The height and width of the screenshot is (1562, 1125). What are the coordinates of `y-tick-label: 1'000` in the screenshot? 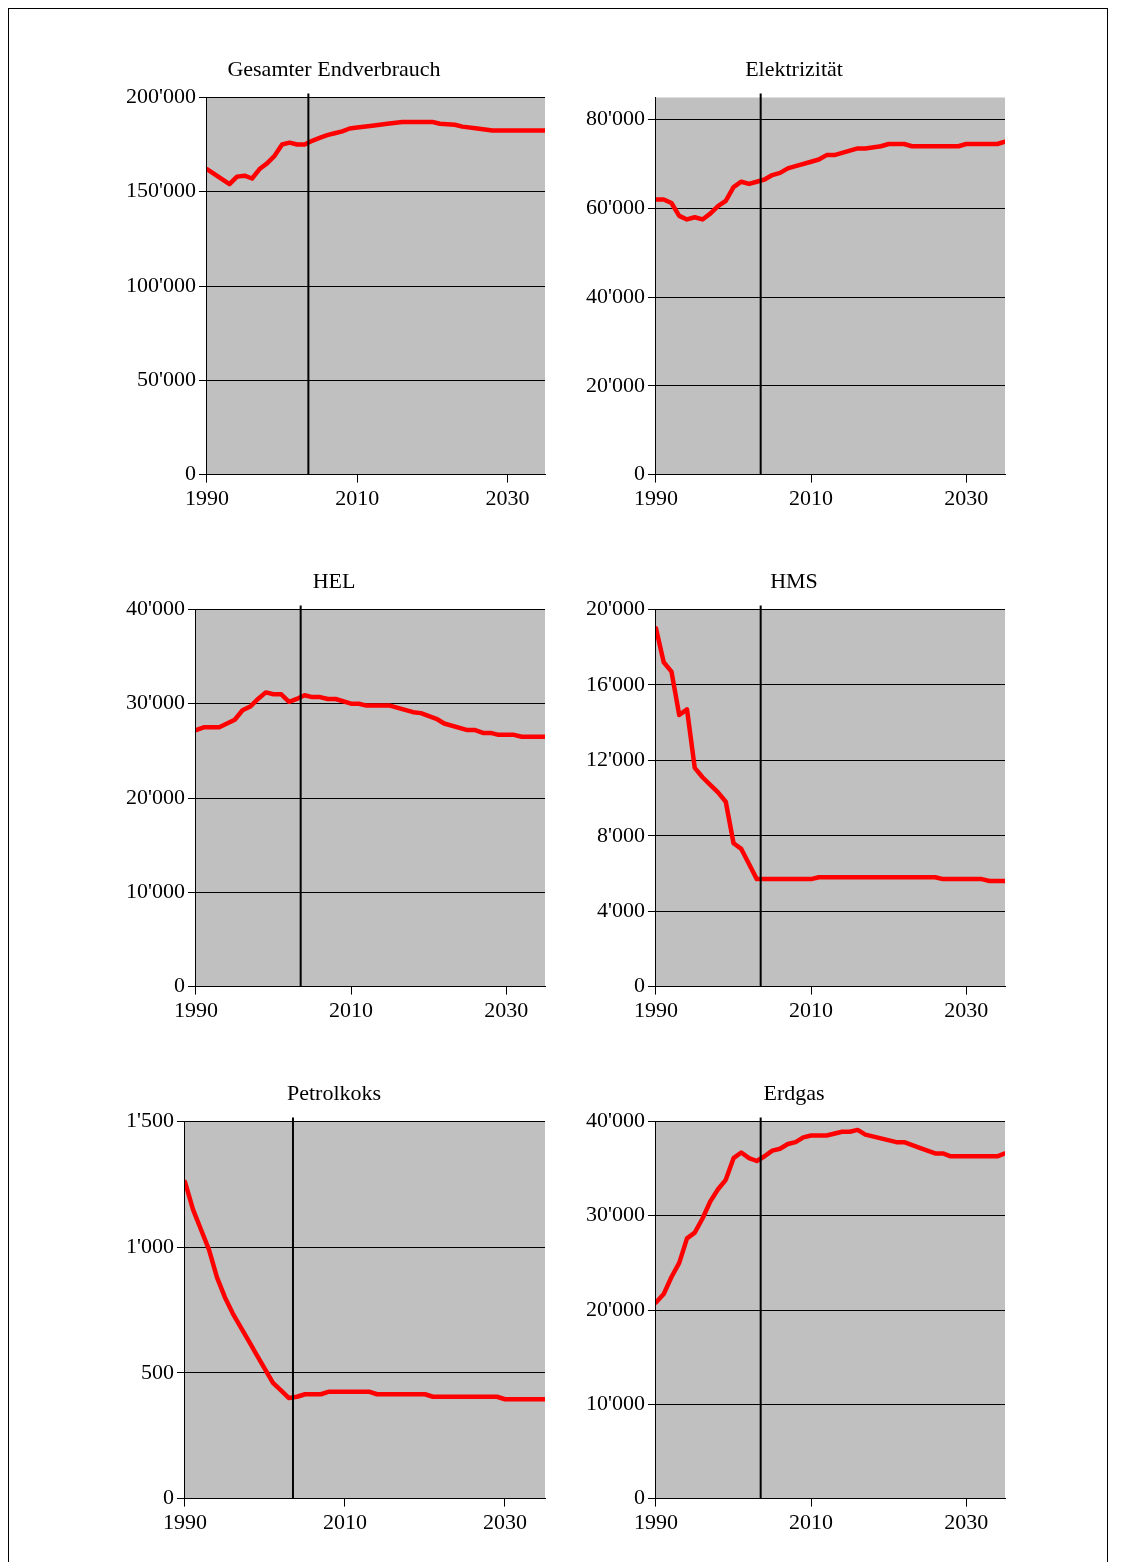 It's located at (150, 1245).